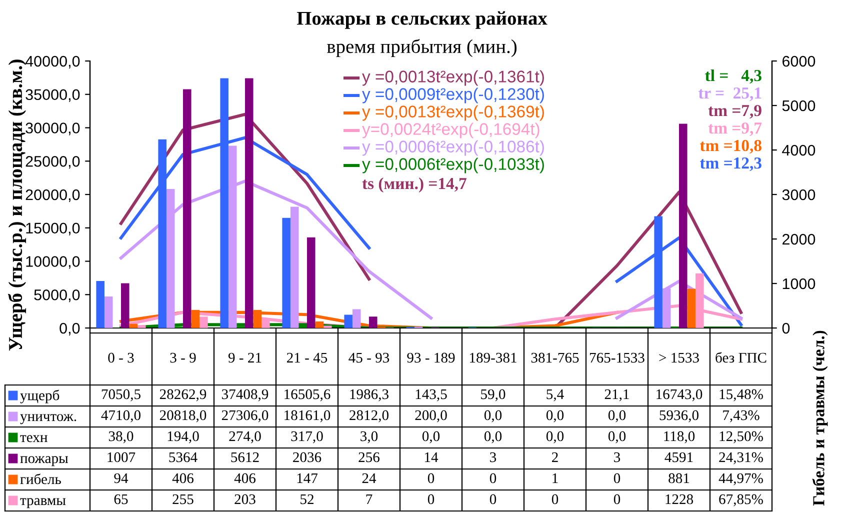 This screenshot has height=514, width=844. I want to click on data-label: 4710,0, so click(120, 416).